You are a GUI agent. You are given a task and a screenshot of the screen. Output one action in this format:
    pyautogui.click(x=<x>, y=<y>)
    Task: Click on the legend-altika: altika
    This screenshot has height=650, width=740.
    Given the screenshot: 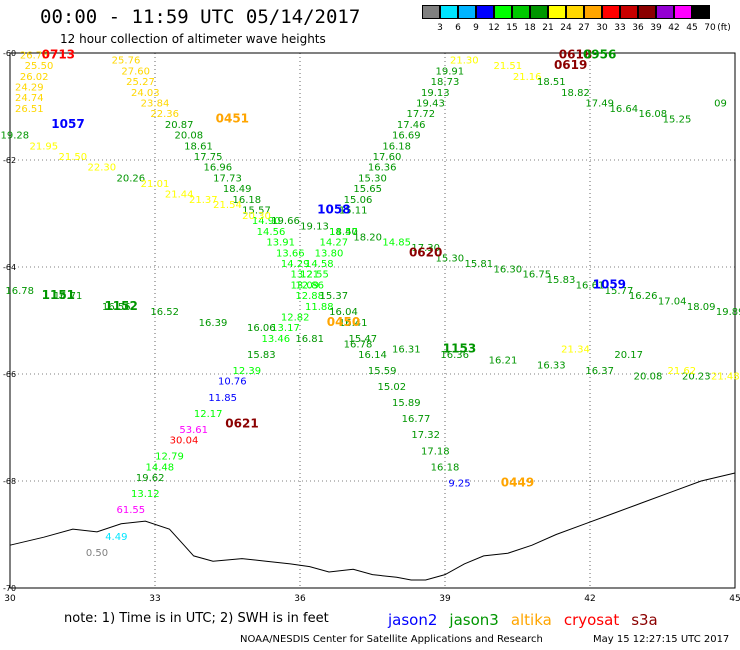 What is the action you would take?
    pyautogui.click(x=531, y=620)
    